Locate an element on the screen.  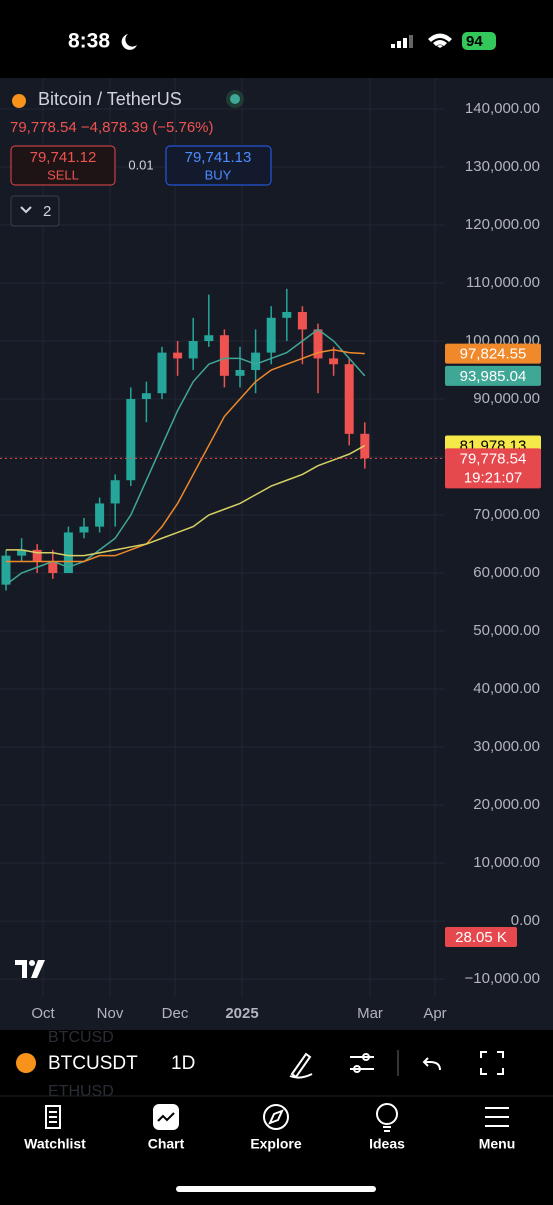
x-tick-label: Nov is located at coordinates (110, 1013).